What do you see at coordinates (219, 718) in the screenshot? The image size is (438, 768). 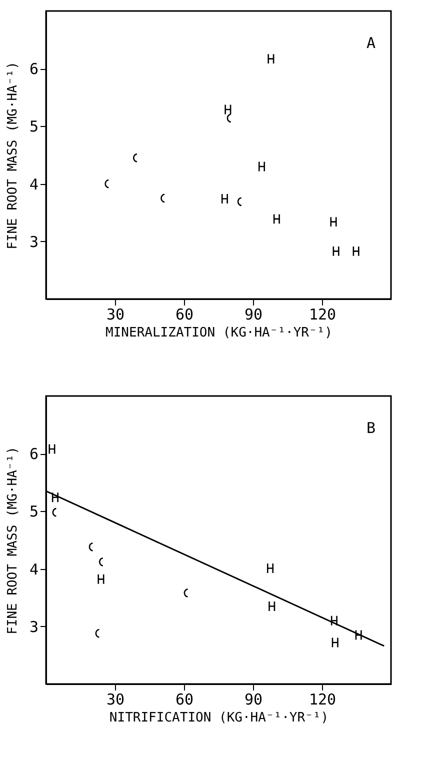 I see `x-axis-title: NITRIFICATION (KG·HA⁻¹·YR⁻¹)` at bounding box center [219, 718].